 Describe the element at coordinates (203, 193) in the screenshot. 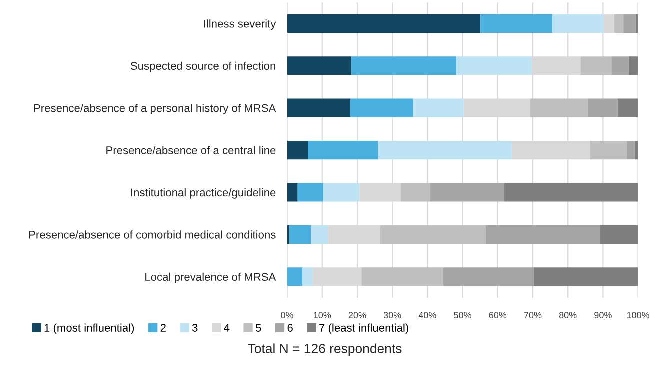

I see `y-tick-label: Institutional practice/guideline` at that location.